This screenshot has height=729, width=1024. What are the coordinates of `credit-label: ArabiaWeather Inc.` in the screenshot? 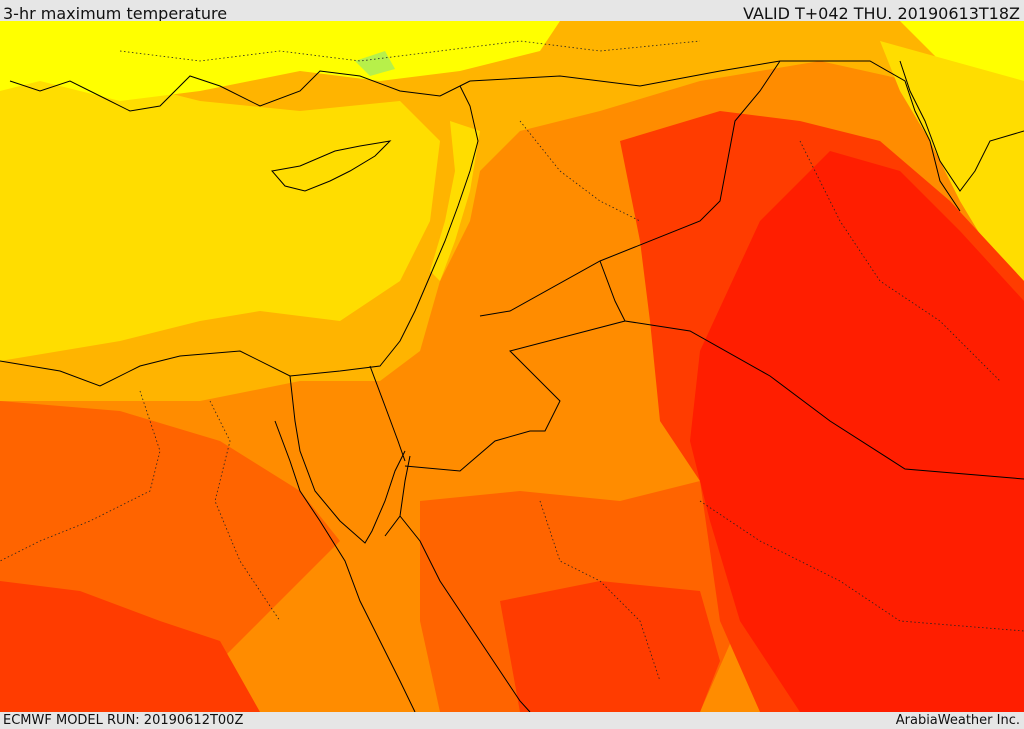 It's located at (957, 720).